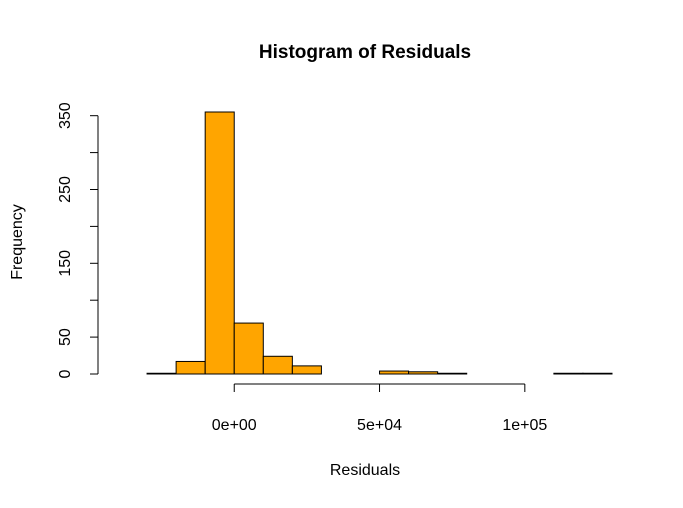 This screenshot has height=508, width=683. Describe the element at coordinates (65, 373) in the screenshot. I see `y-tick-label: 0` at that location.